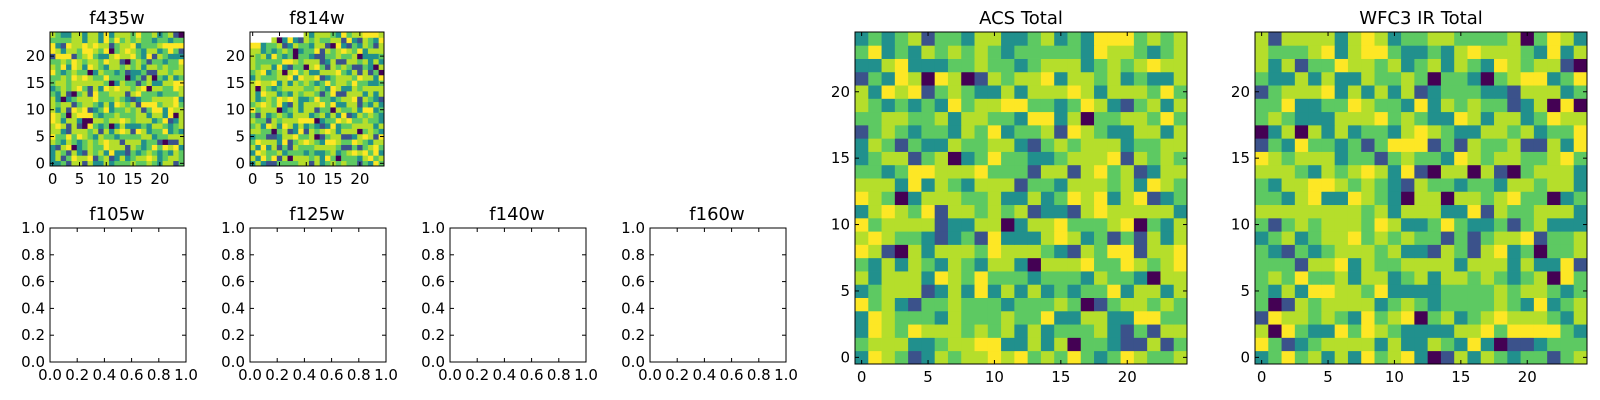  What do you see at coordinates (53, 179) in the screenshot?
I see `x-tick-label: 0` at bounding box center [53, 179].